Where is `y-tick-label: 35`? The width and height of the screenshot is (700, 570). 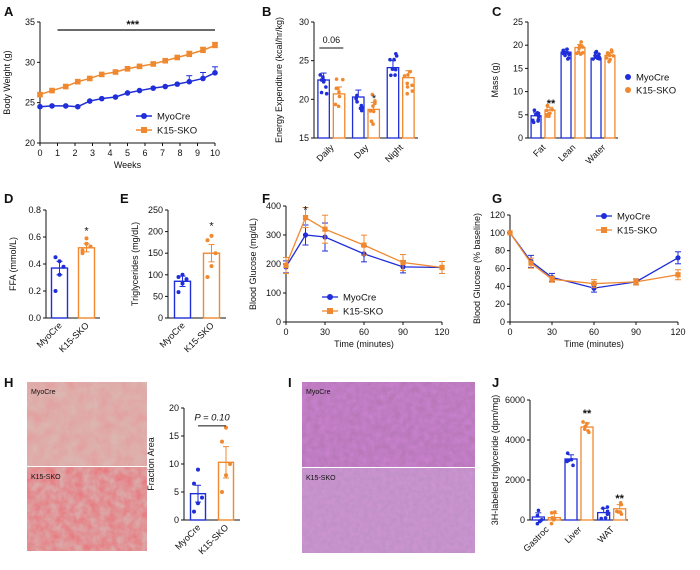
y-tick-label: 35 is located at coordinates (30, 22).